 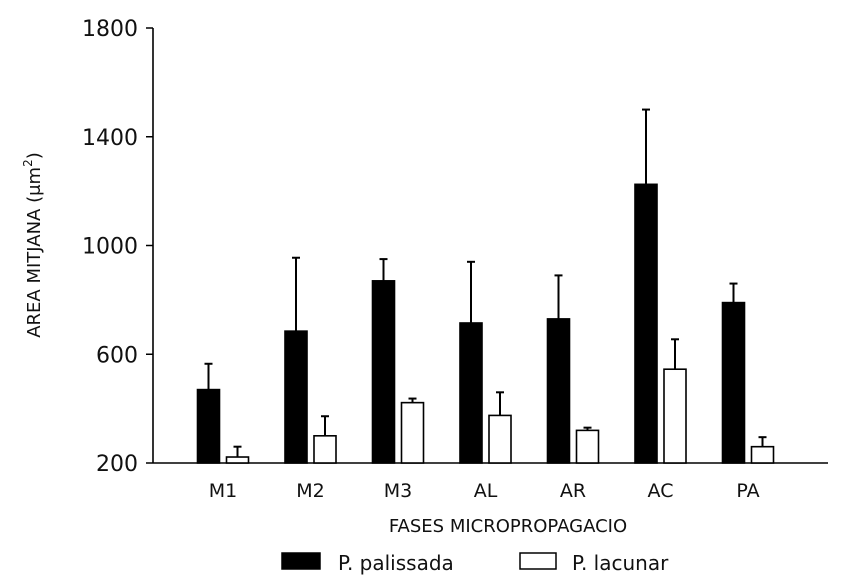 What do you see at coordinates (538, 561) in the screenshot?
I see `legend-swatch-lacunar` at bounding box center [538, 561].